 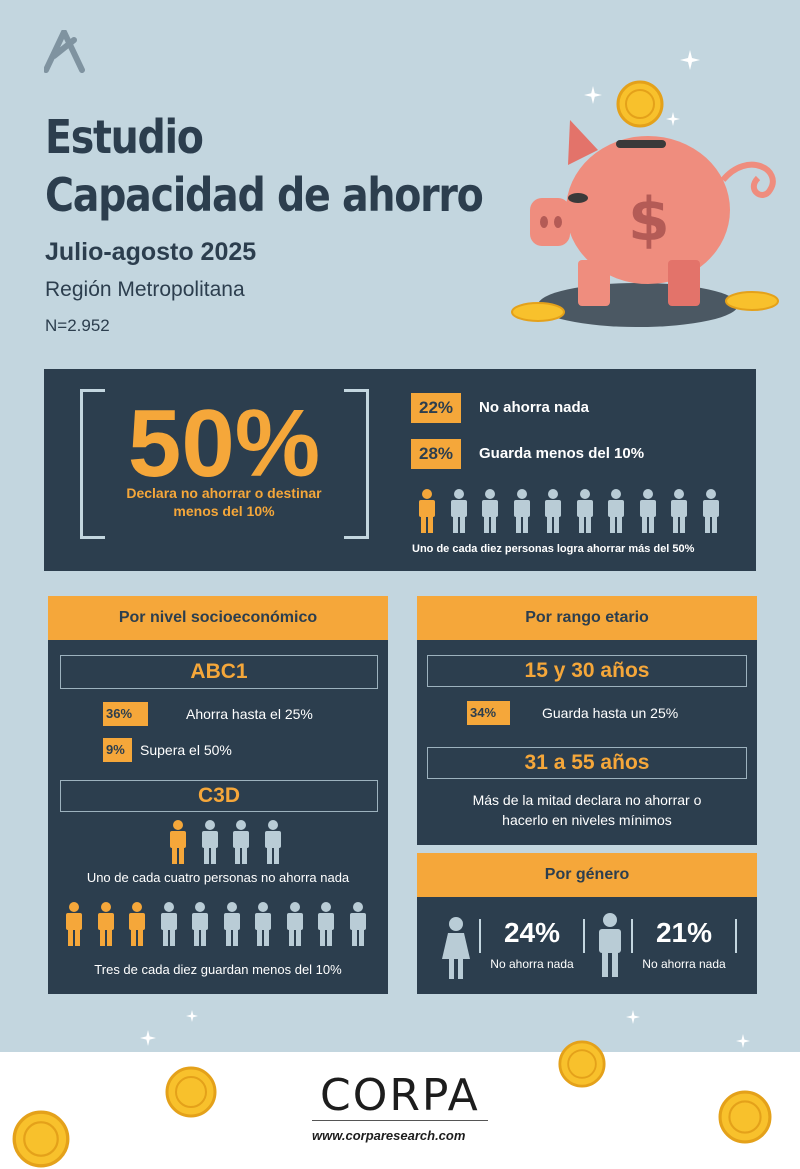 I want to click on footer-divider, so click(x=400, y=1120).